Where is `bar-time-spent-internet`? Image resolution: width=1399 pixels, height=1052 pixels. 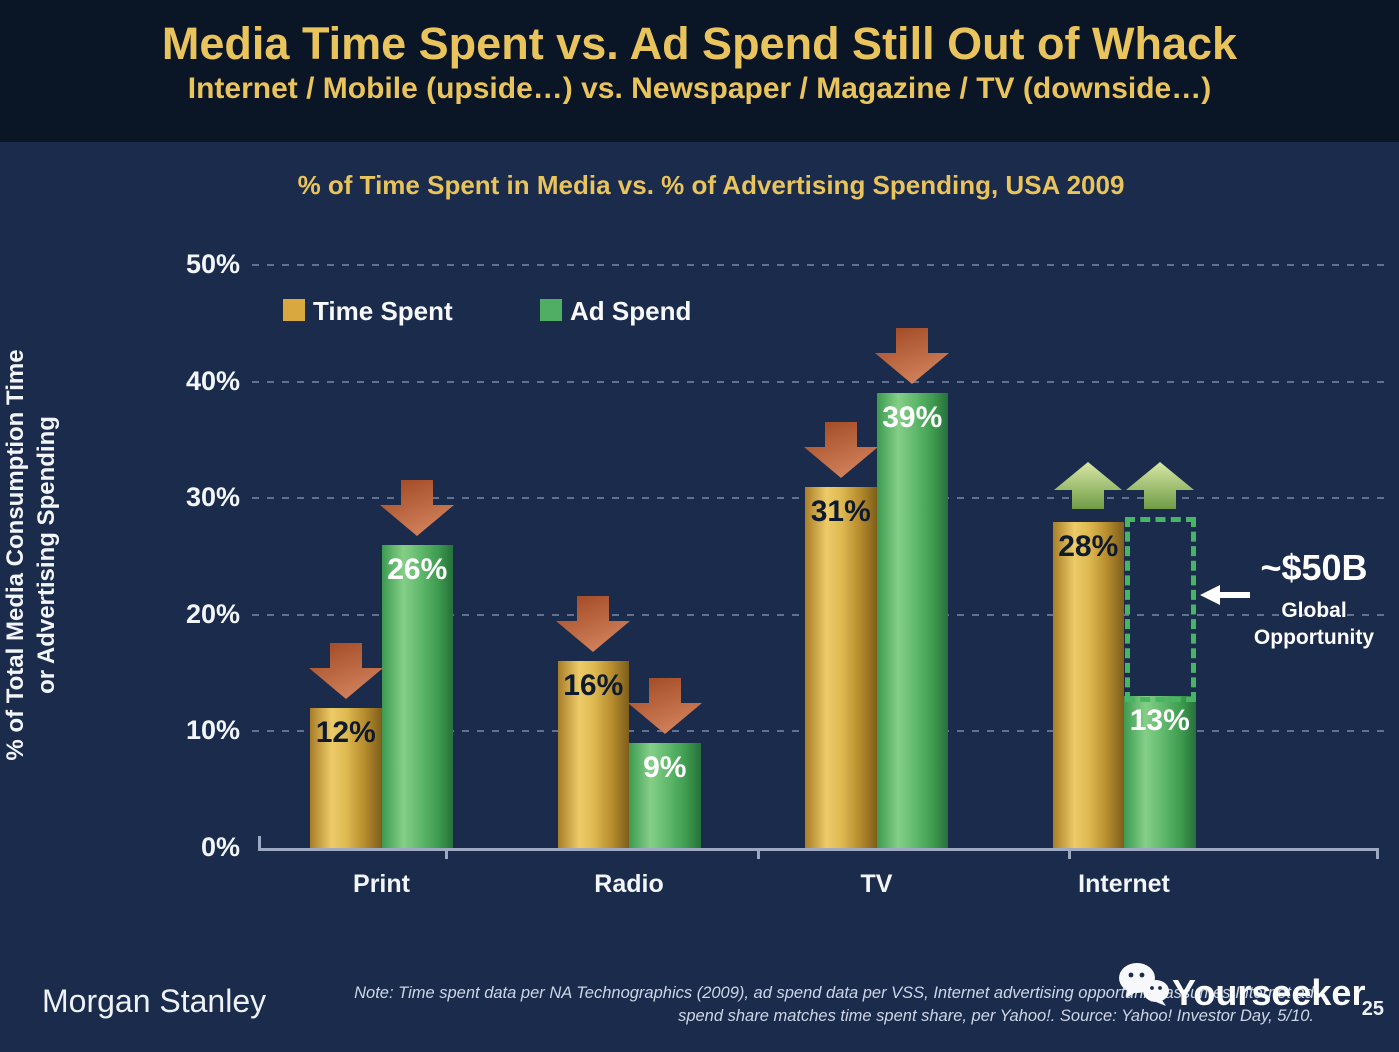
bar-time-spent-internet is located at coordinates (1088, 684).